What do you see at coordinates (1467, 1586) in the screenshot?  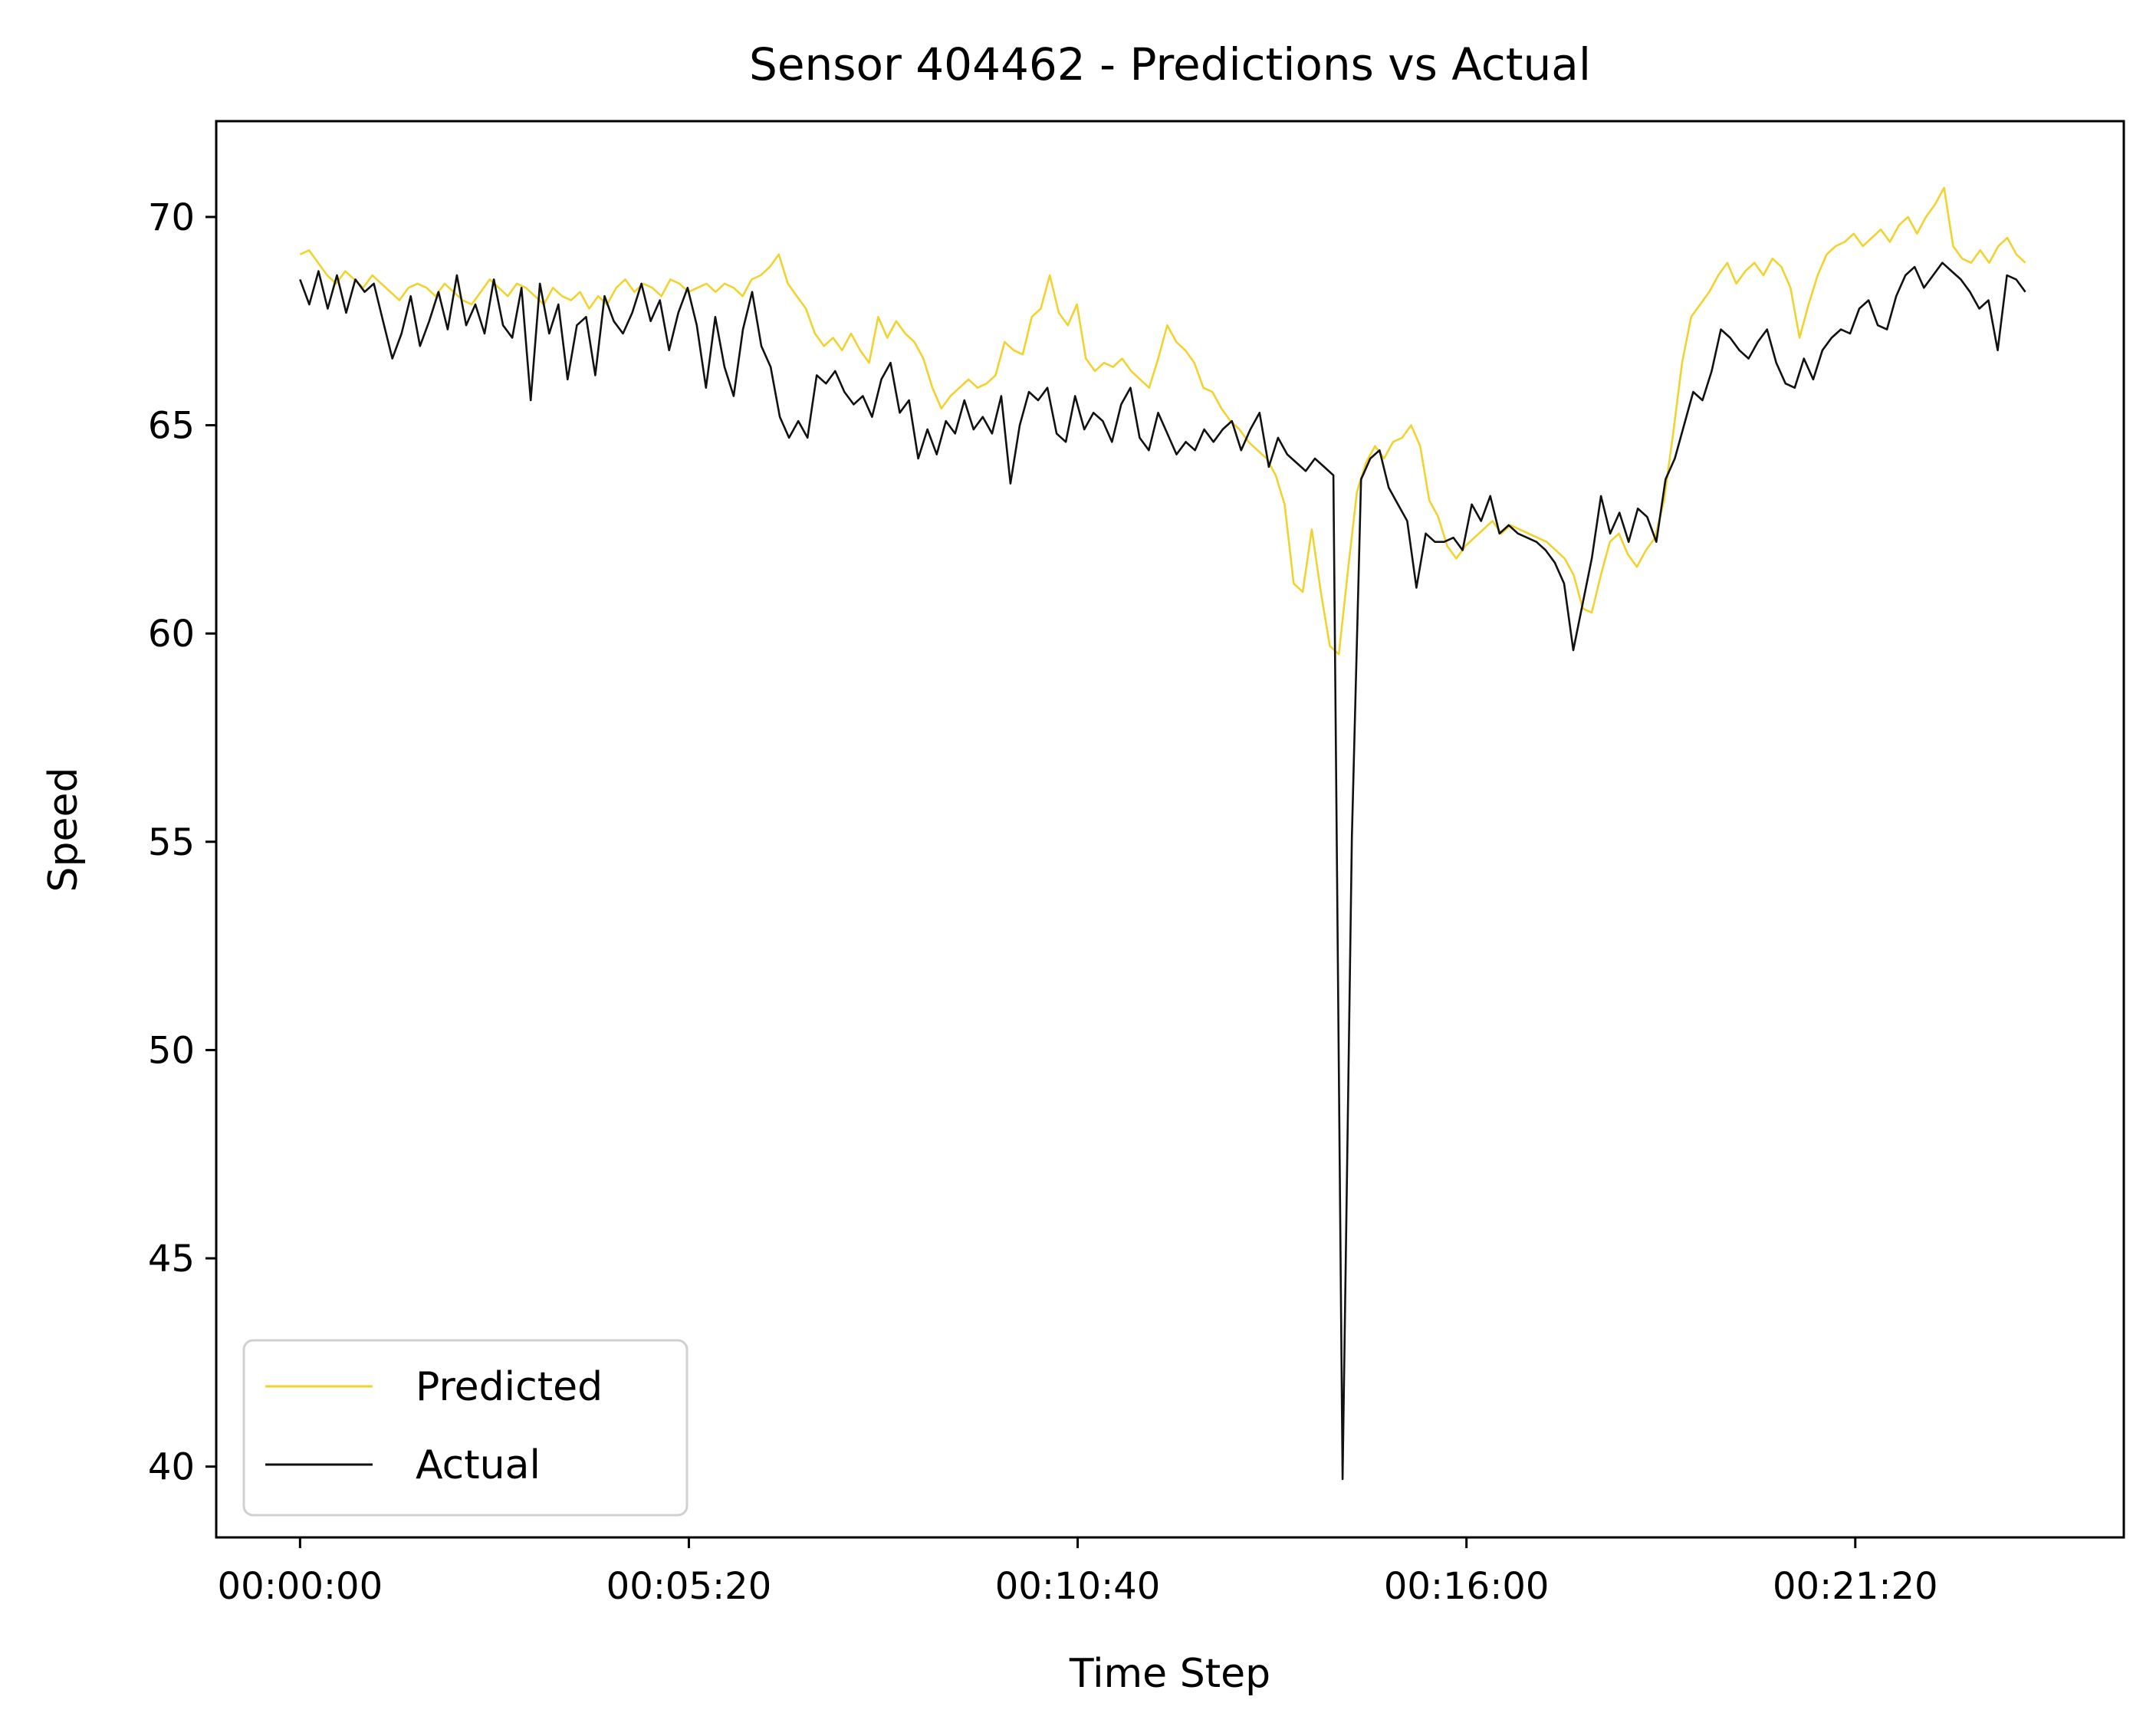 I see `x-tick-label: 00:16:00` at bounding box center [1467, 1586].